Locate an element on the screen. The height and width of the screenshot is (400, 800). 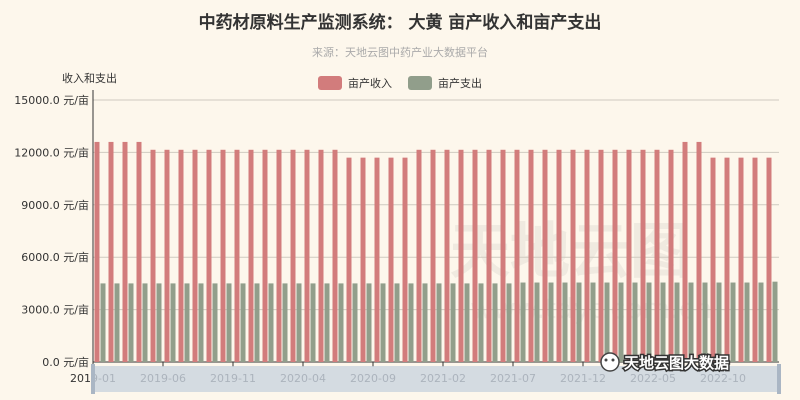
zoom-slider is located at coordinates (436, 379).